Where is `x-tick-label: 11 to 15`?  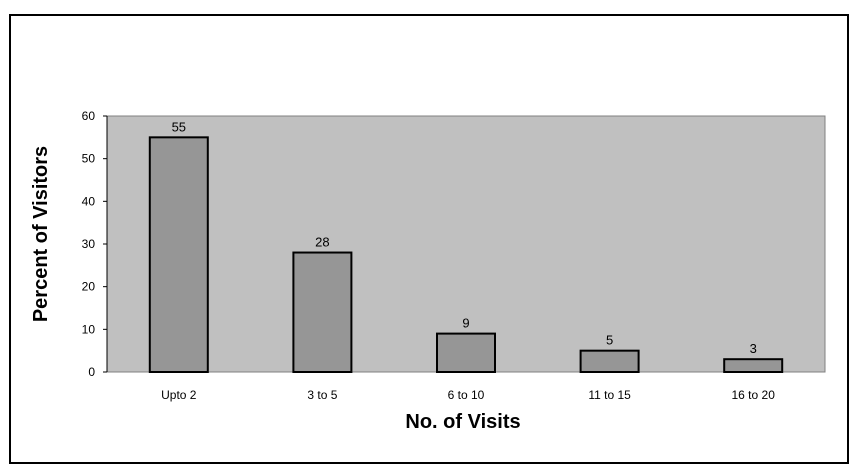 x-tick-label: 11 to 15 is located at coordinates (609, 395).